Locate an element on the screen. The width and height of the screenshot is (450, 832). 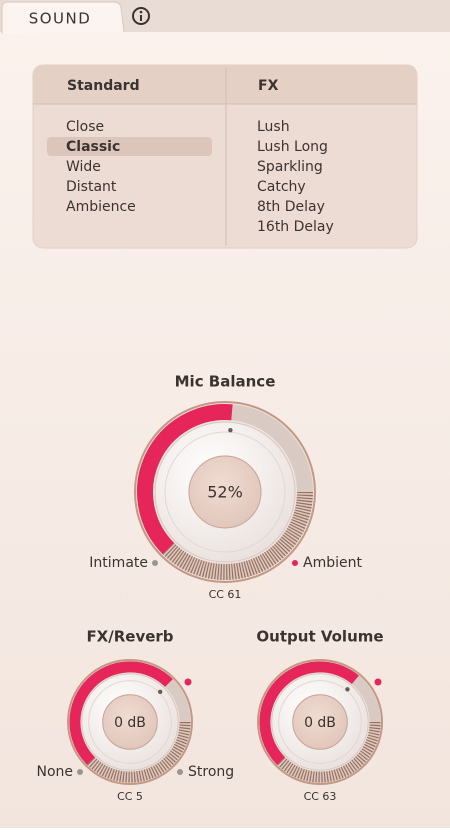
preset-item: Wide is located at coordinates (83, 167).